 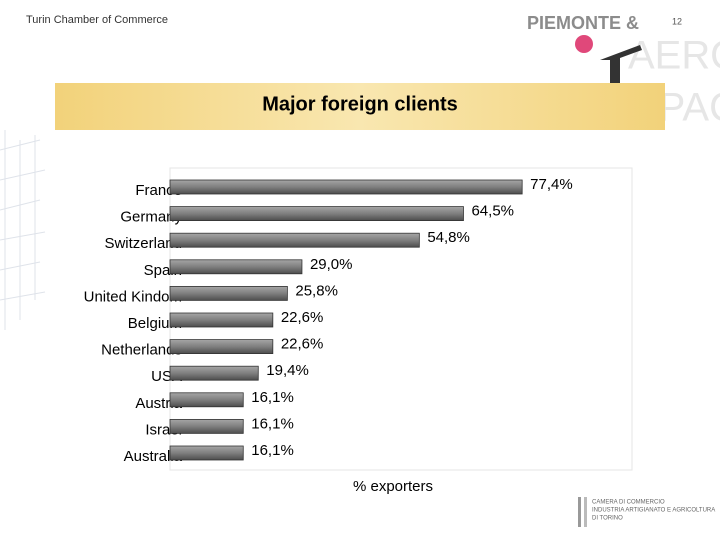 I want to click on value-label: 77,4%, so click(x=551, y=184).